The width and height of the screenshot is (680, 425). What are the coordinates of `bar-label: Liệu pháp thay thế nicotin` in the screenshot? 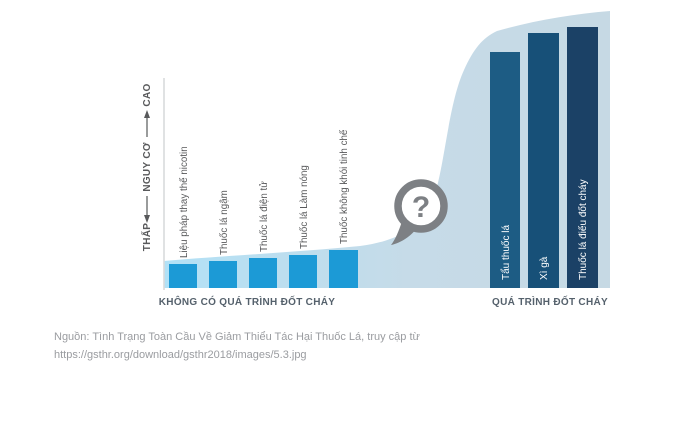 It's located at (184, 202).